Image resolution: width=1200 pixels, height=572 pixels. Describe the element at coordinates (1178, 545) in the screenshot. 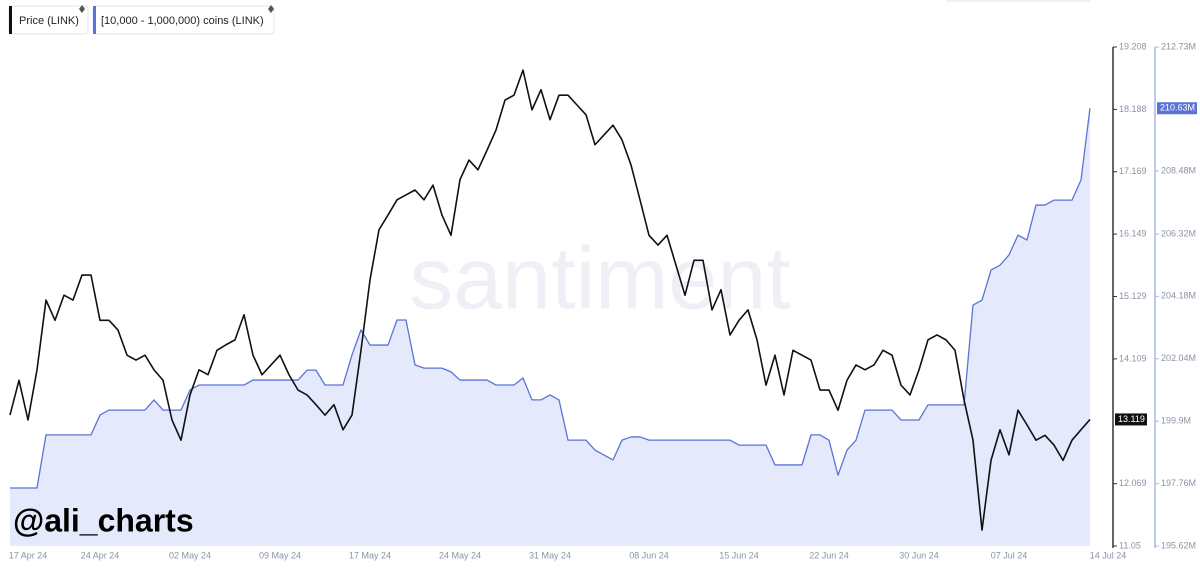

I see `y2-tick-label: 195.62M` at that location.